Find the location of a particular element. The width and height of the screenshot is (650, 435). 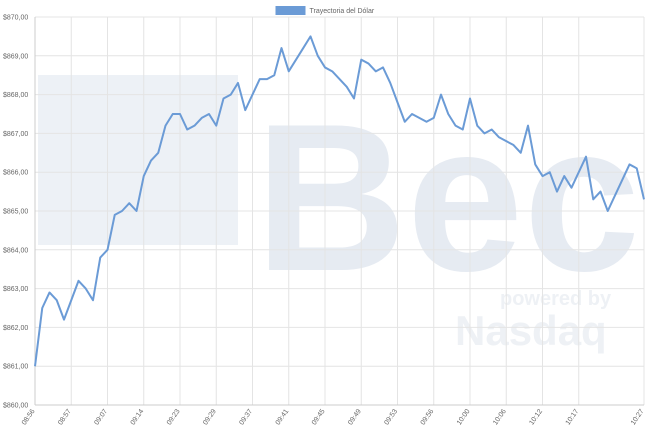

watermark-tagline: powered by is located at coordinates (556, 299).